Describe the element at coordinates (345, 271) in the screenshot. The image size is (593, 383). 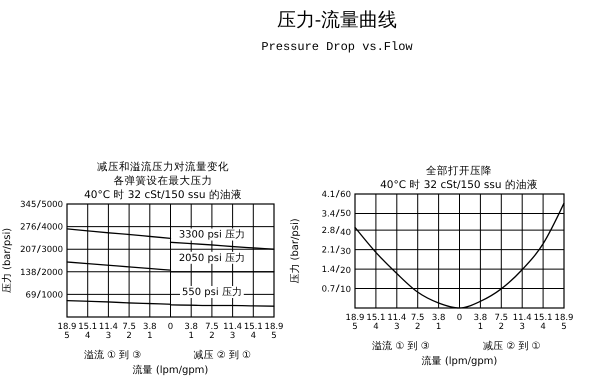
I see `y2-tick-label: 20` at that location.